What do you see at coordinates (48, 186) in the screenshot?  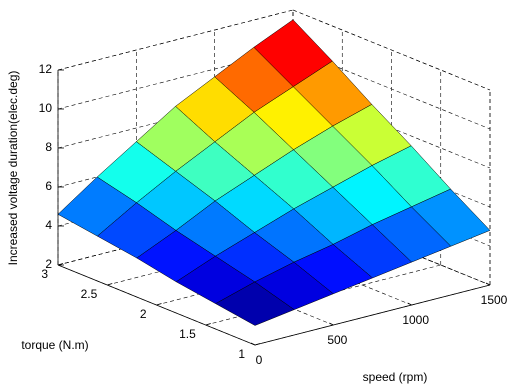 I see `z-tick-label: 6` at bounding box center [48, 186].